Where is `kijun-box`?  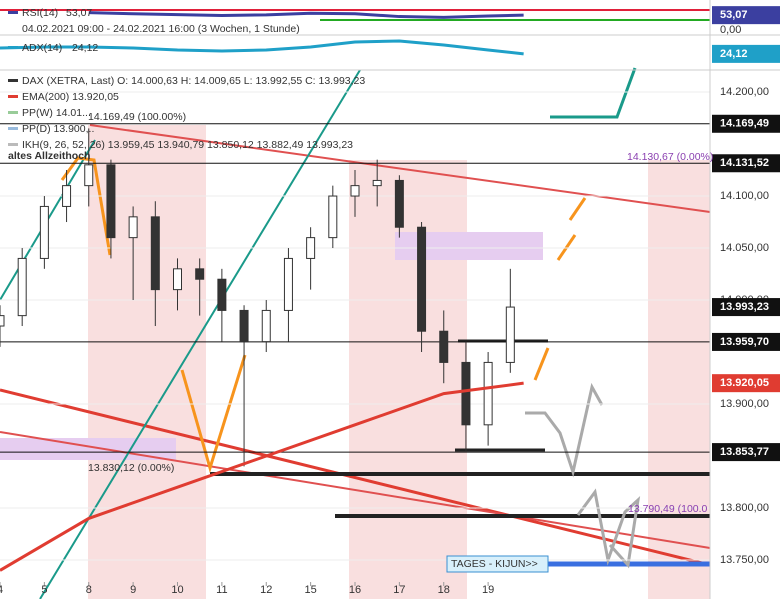 kijun-box is located at coordinates (497, 564).